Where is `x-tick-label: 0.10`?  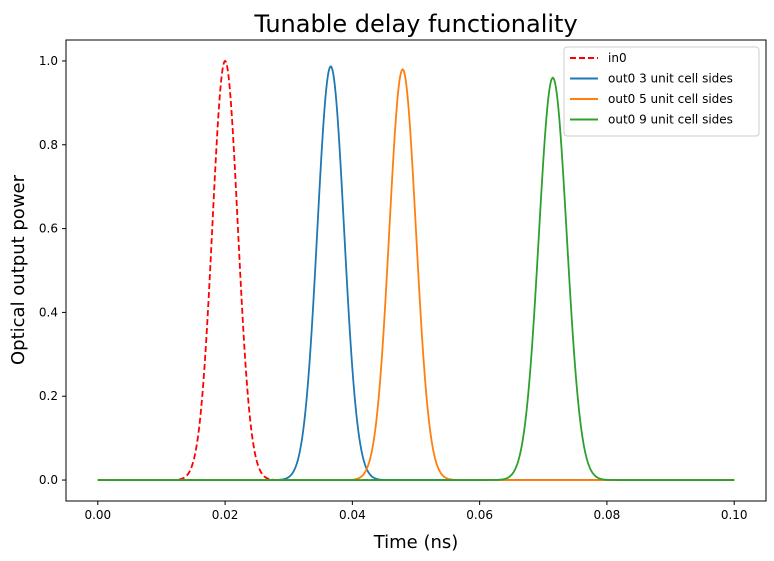
x-tick-label: 0.10 is located at coordinates (734, 515).